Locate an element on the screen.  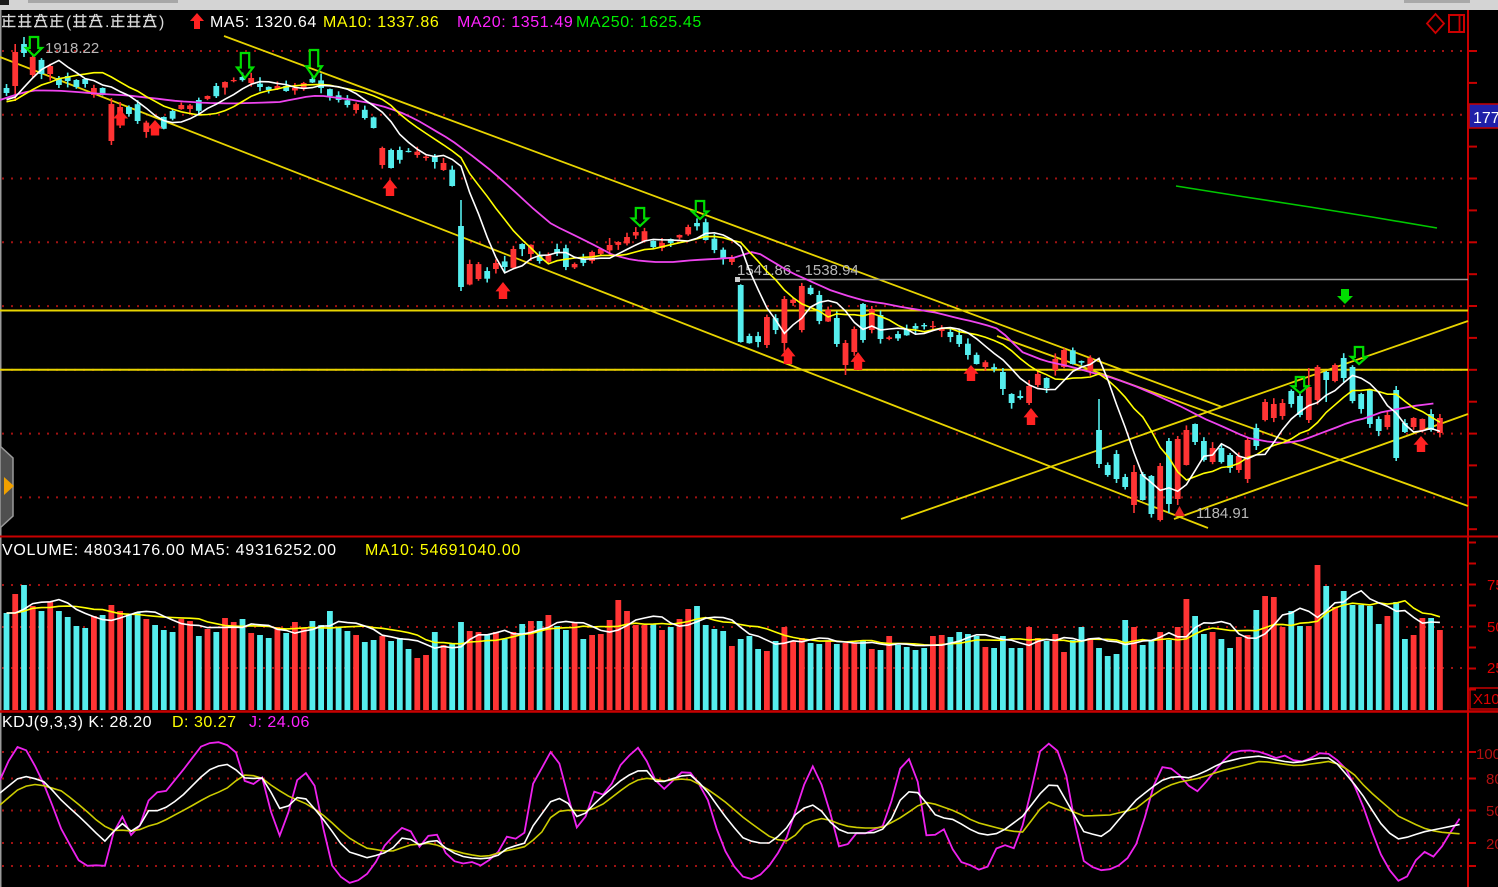
svg-text: X10 is located at coordinates (1485, 699).